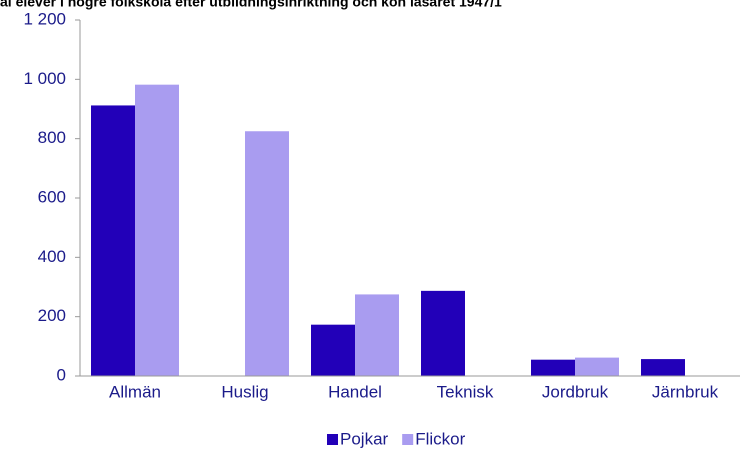 The height and width of the screenshot is (452, 741). I want to click on x-tick-label: Handel, so click(355, 391).